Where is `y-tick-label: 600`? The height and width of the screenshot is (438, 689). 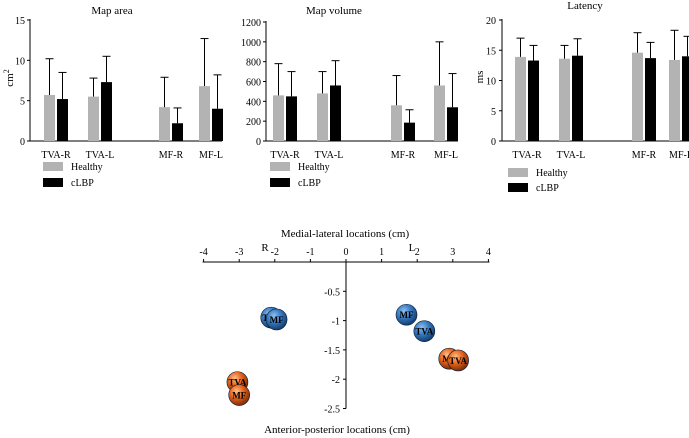 y-tick-label: 600 is located at coordinates (253, 83).